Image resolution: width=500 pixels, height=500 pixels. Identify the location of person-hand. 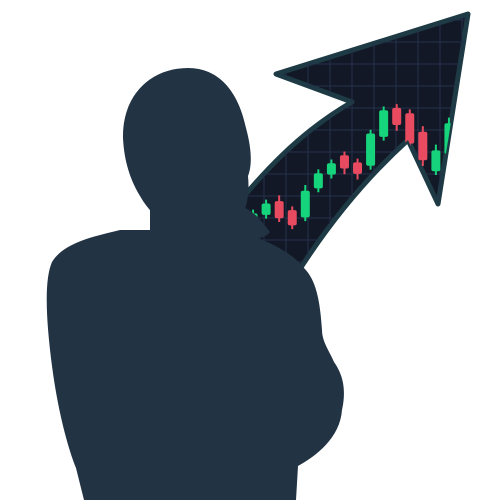
(238, 222).